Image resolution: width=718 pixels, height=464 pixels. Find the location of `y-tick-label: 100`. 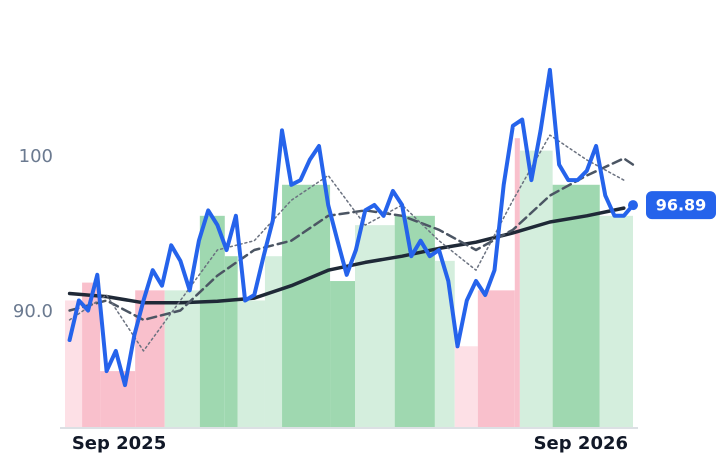

y-tick-label: 100 is located at coordinates (36, 156).